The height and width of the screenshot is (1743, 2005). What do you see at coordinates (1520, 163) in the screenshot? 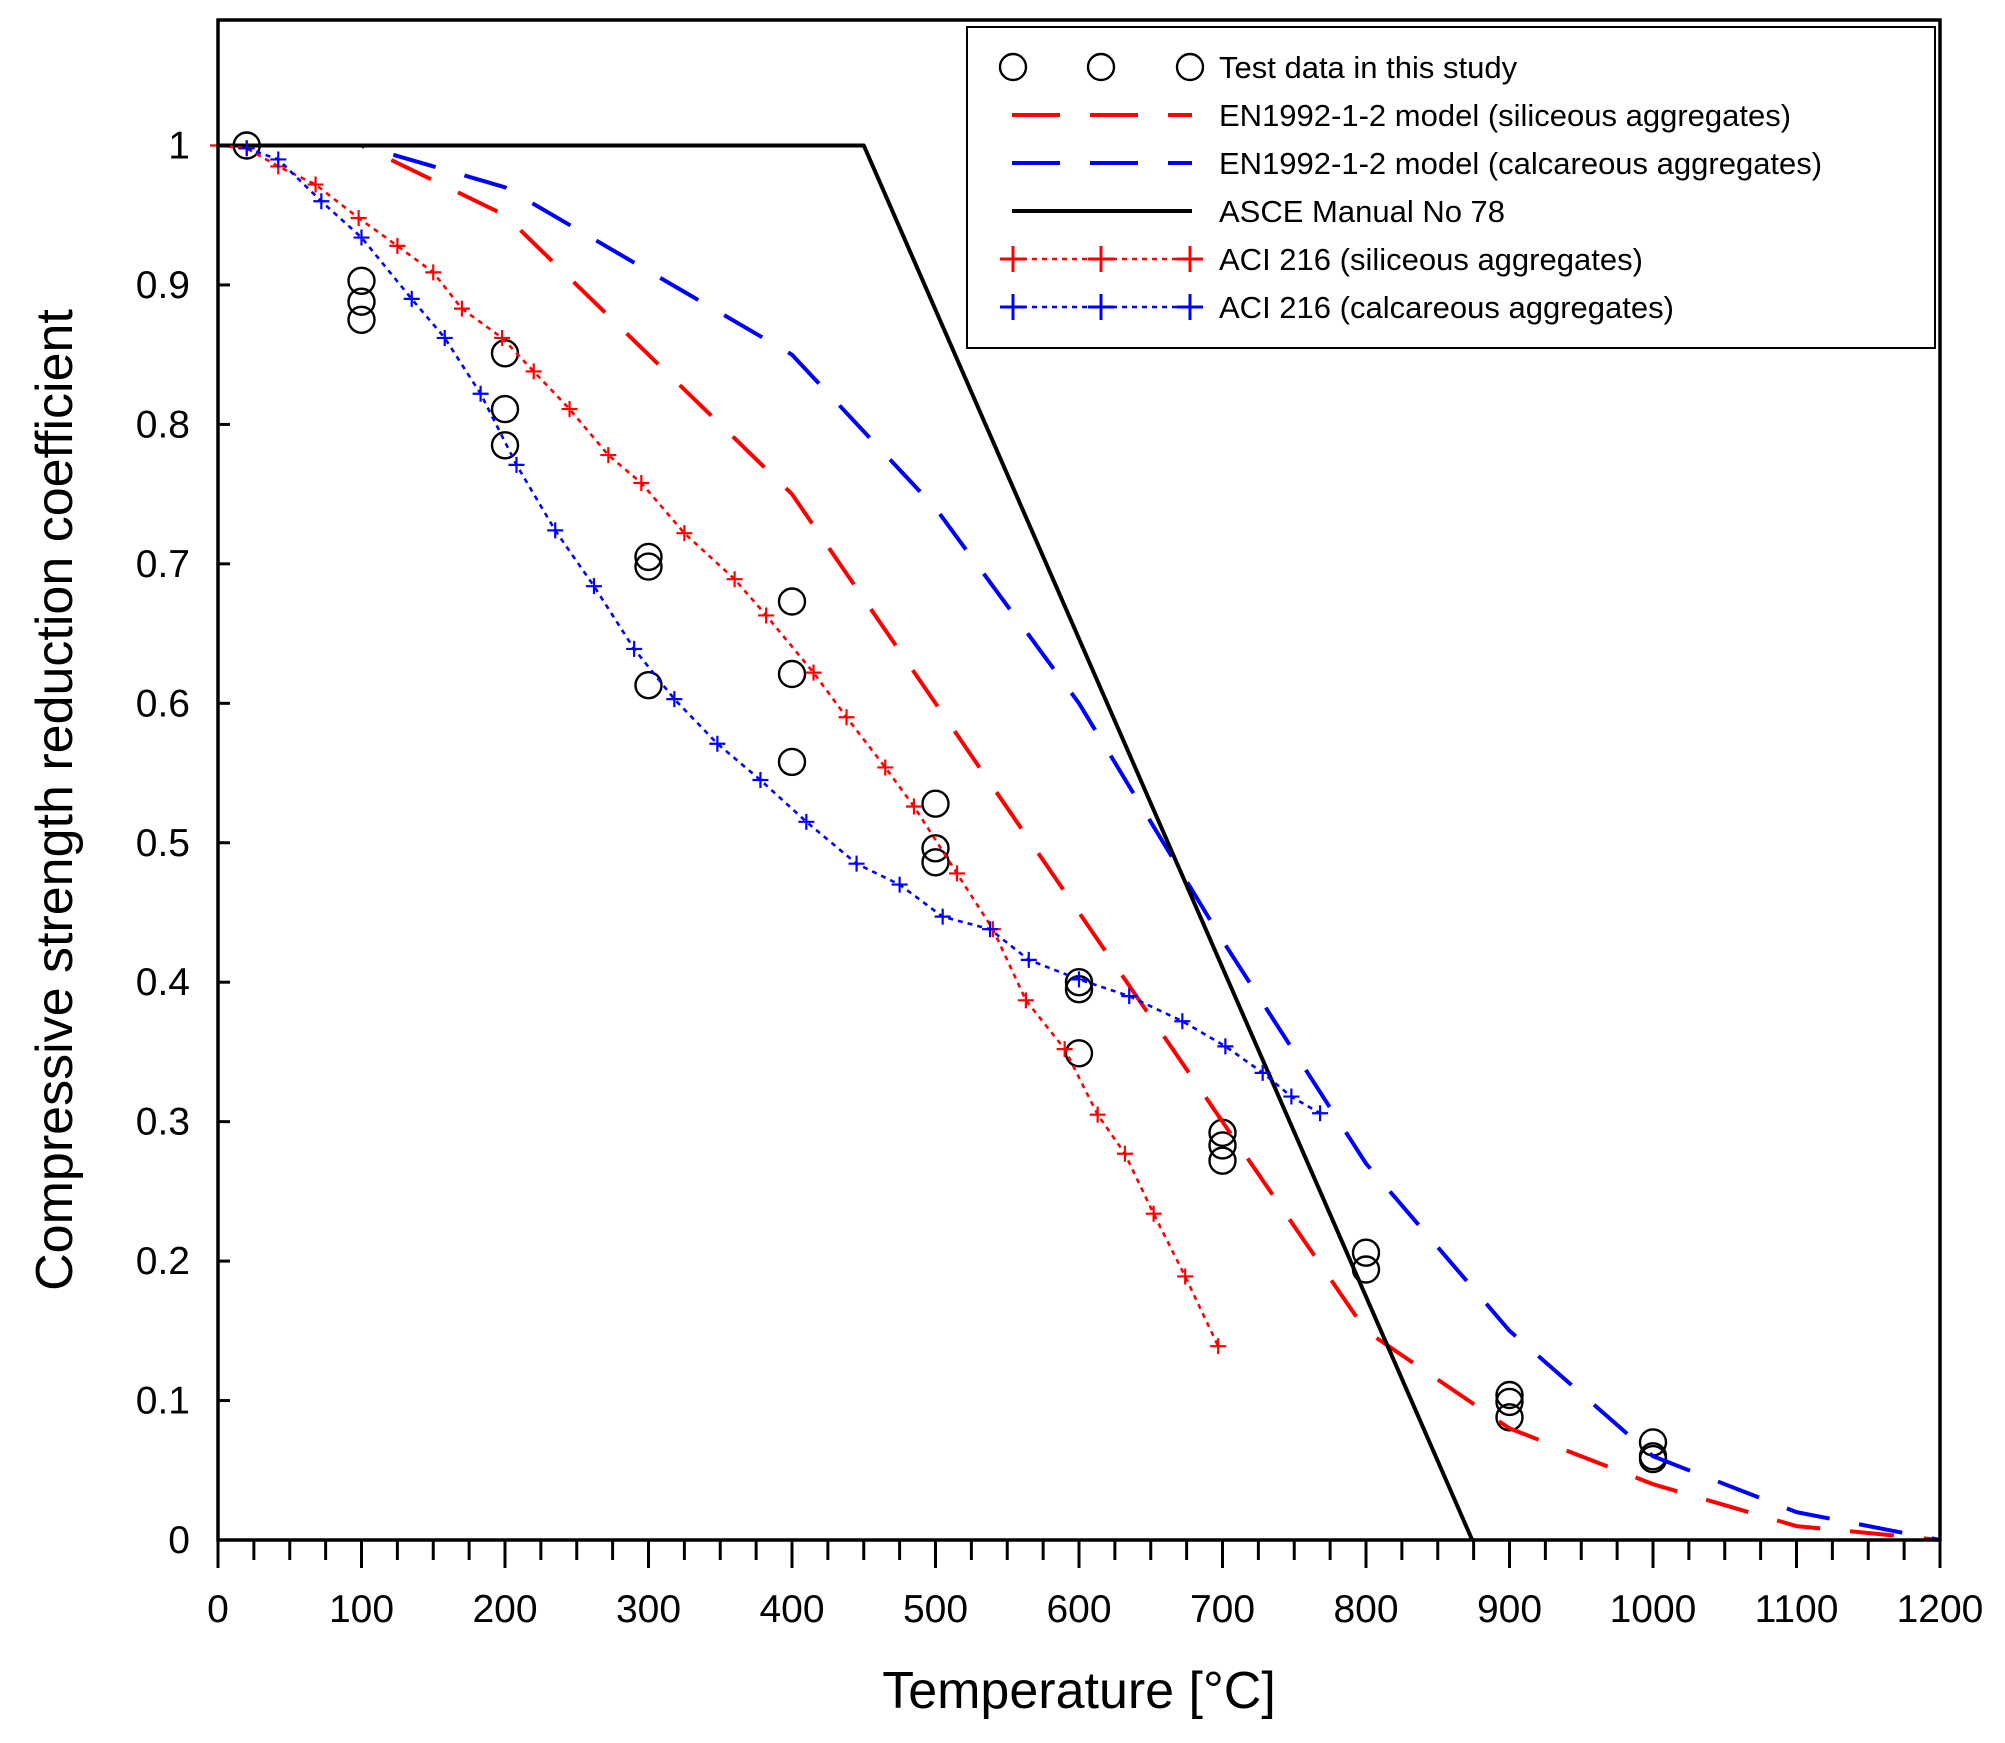
I see `legend-label: EN1992-1-2 model (calcareous aggregates)` at bounding box center [1520, 163].